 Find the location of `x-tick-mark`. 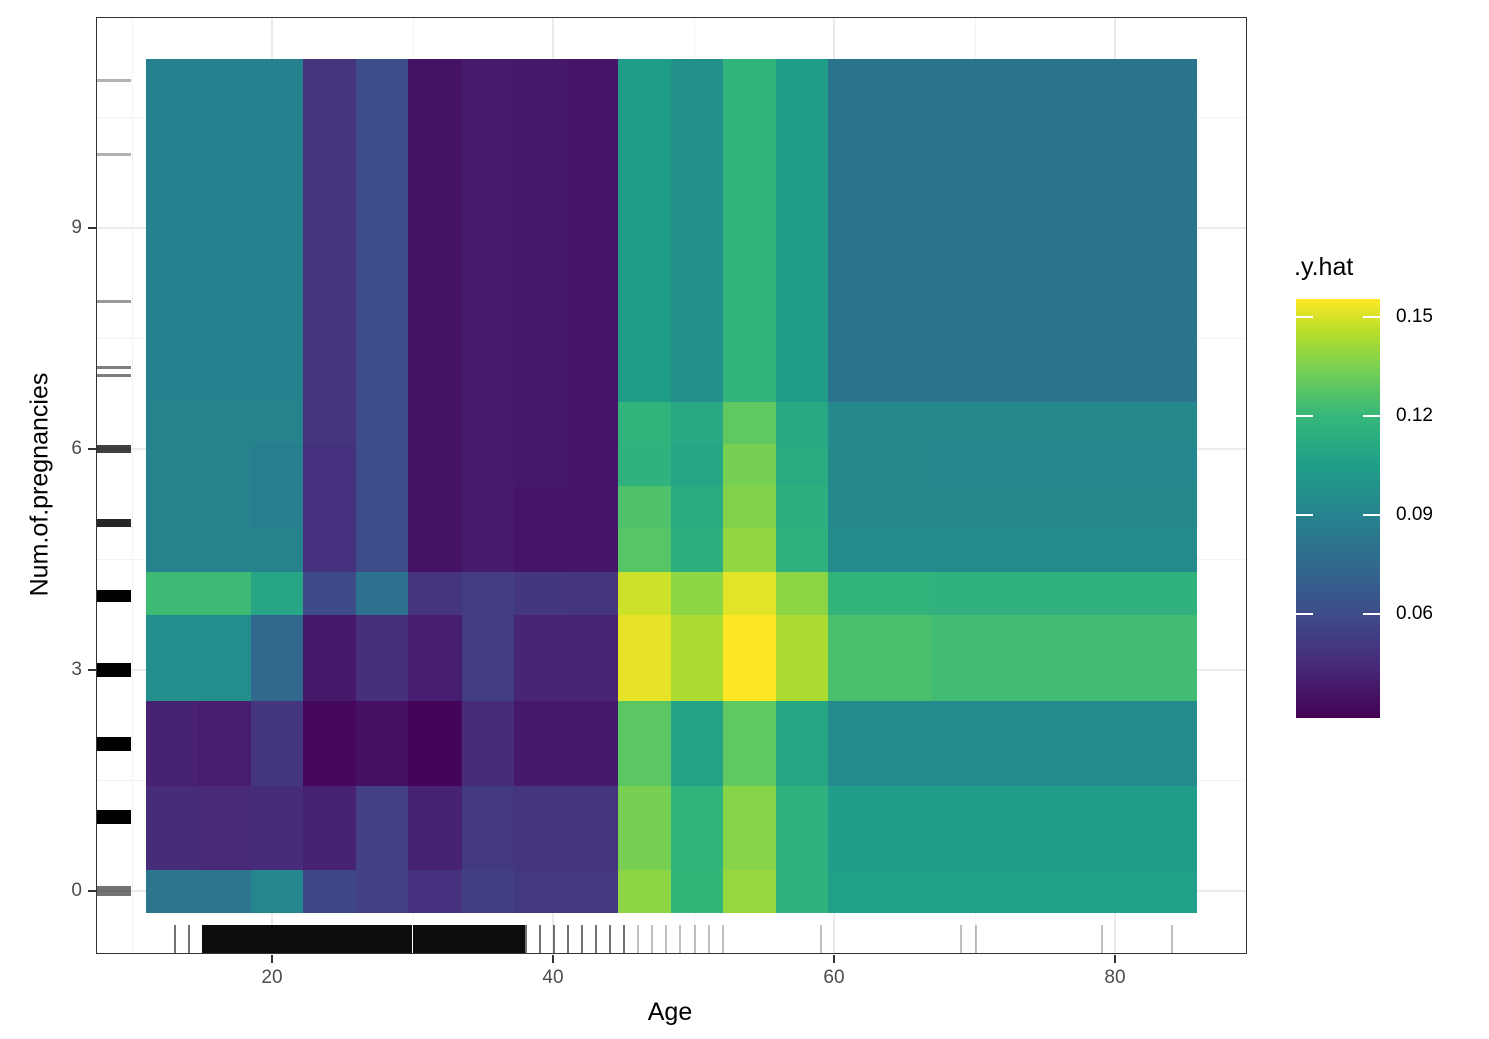

x-tick-mark is located at coordinates (1115, 959).